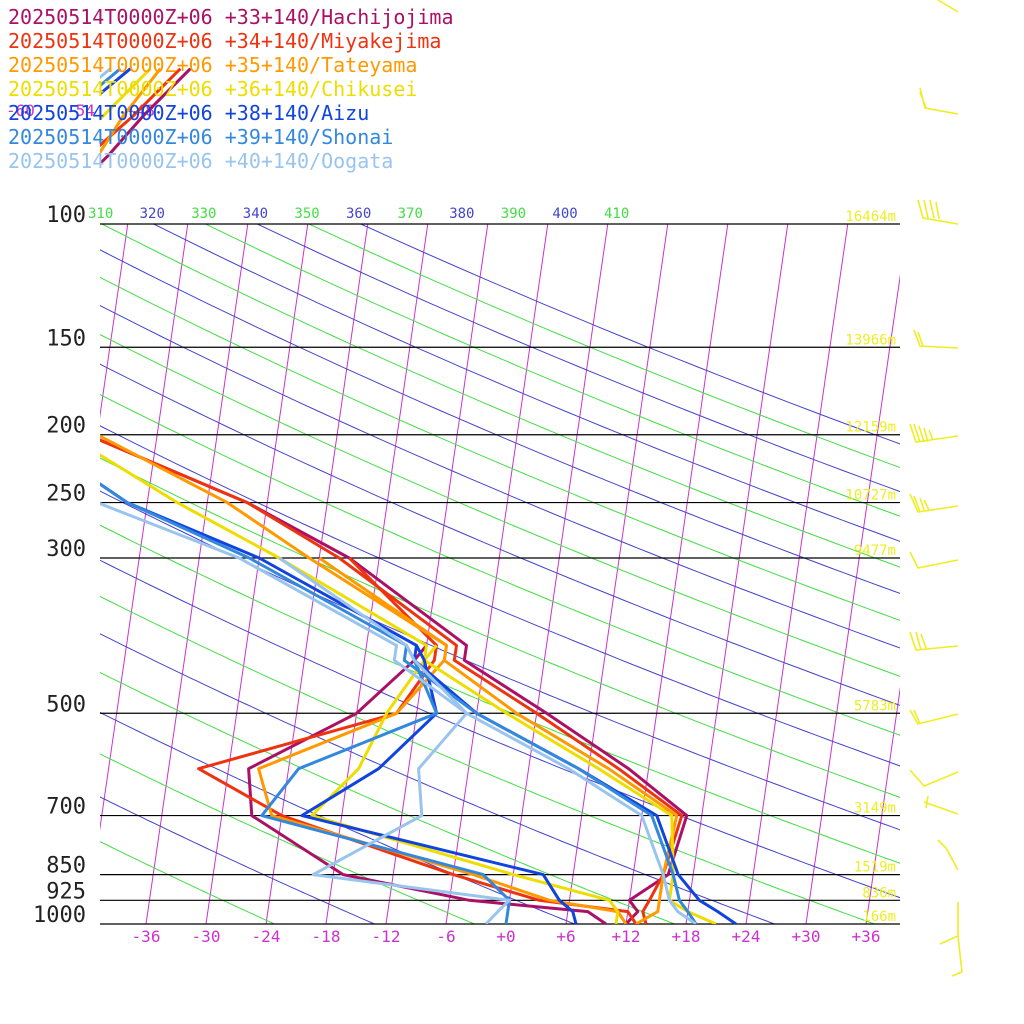 This screenshot has width=1024, height=1024. What do you see at coordinates (875, 551) in the screenshot?
I see `height-label: 9477m` at bounding box center [875, 551].